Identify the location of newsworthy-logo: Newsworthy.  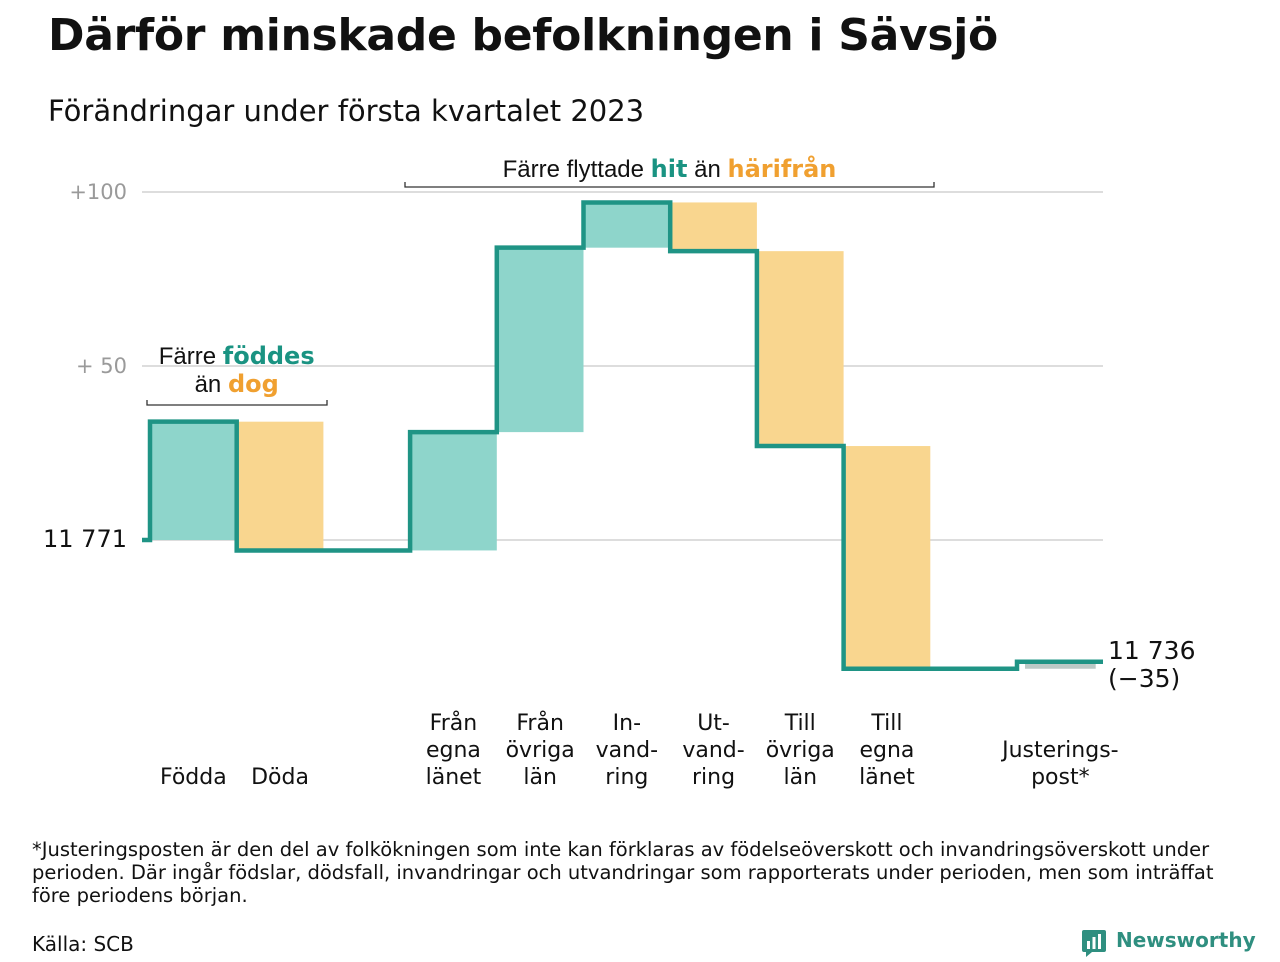
(1168, 943).